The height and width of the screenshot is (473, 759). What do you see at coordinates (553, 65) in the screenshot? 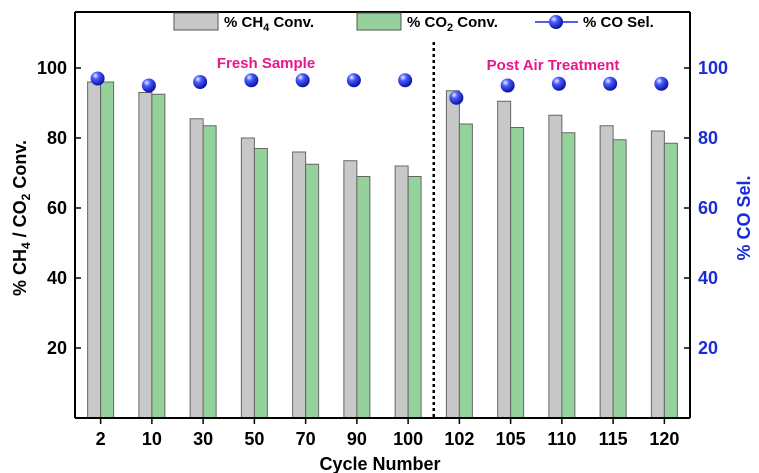
I see `annotation-post-air-treatment: Post Air Treatment` at bounding box center [553, 65].